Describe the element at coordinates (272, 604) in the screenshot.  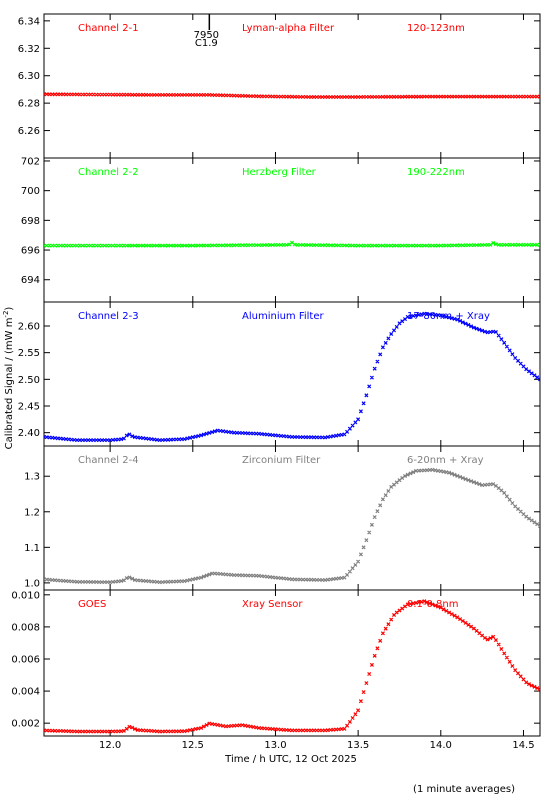
I see `filter-label: Xray Sensor` at that location.